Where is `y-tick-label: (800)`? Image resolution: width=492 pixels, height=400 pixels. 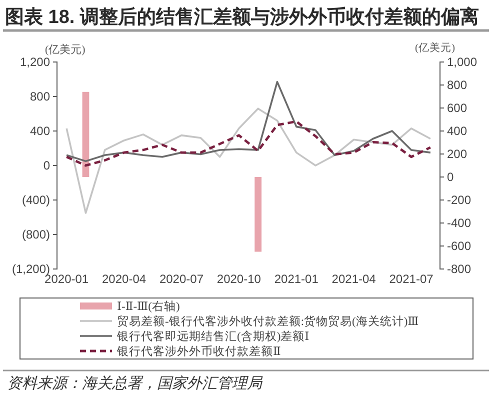
y-tick-label: (800) is located at coordinates (36, 234).